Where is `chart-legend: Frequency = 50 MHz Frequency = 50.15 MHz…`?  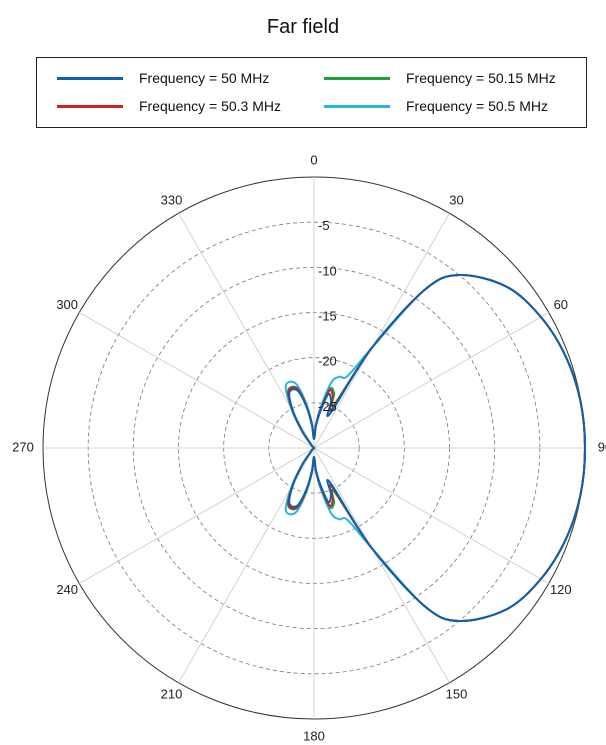 chart-legend: Frequency = 50 MHz Frequency = 50.15 MHz… is located at coordinates (311, 92).